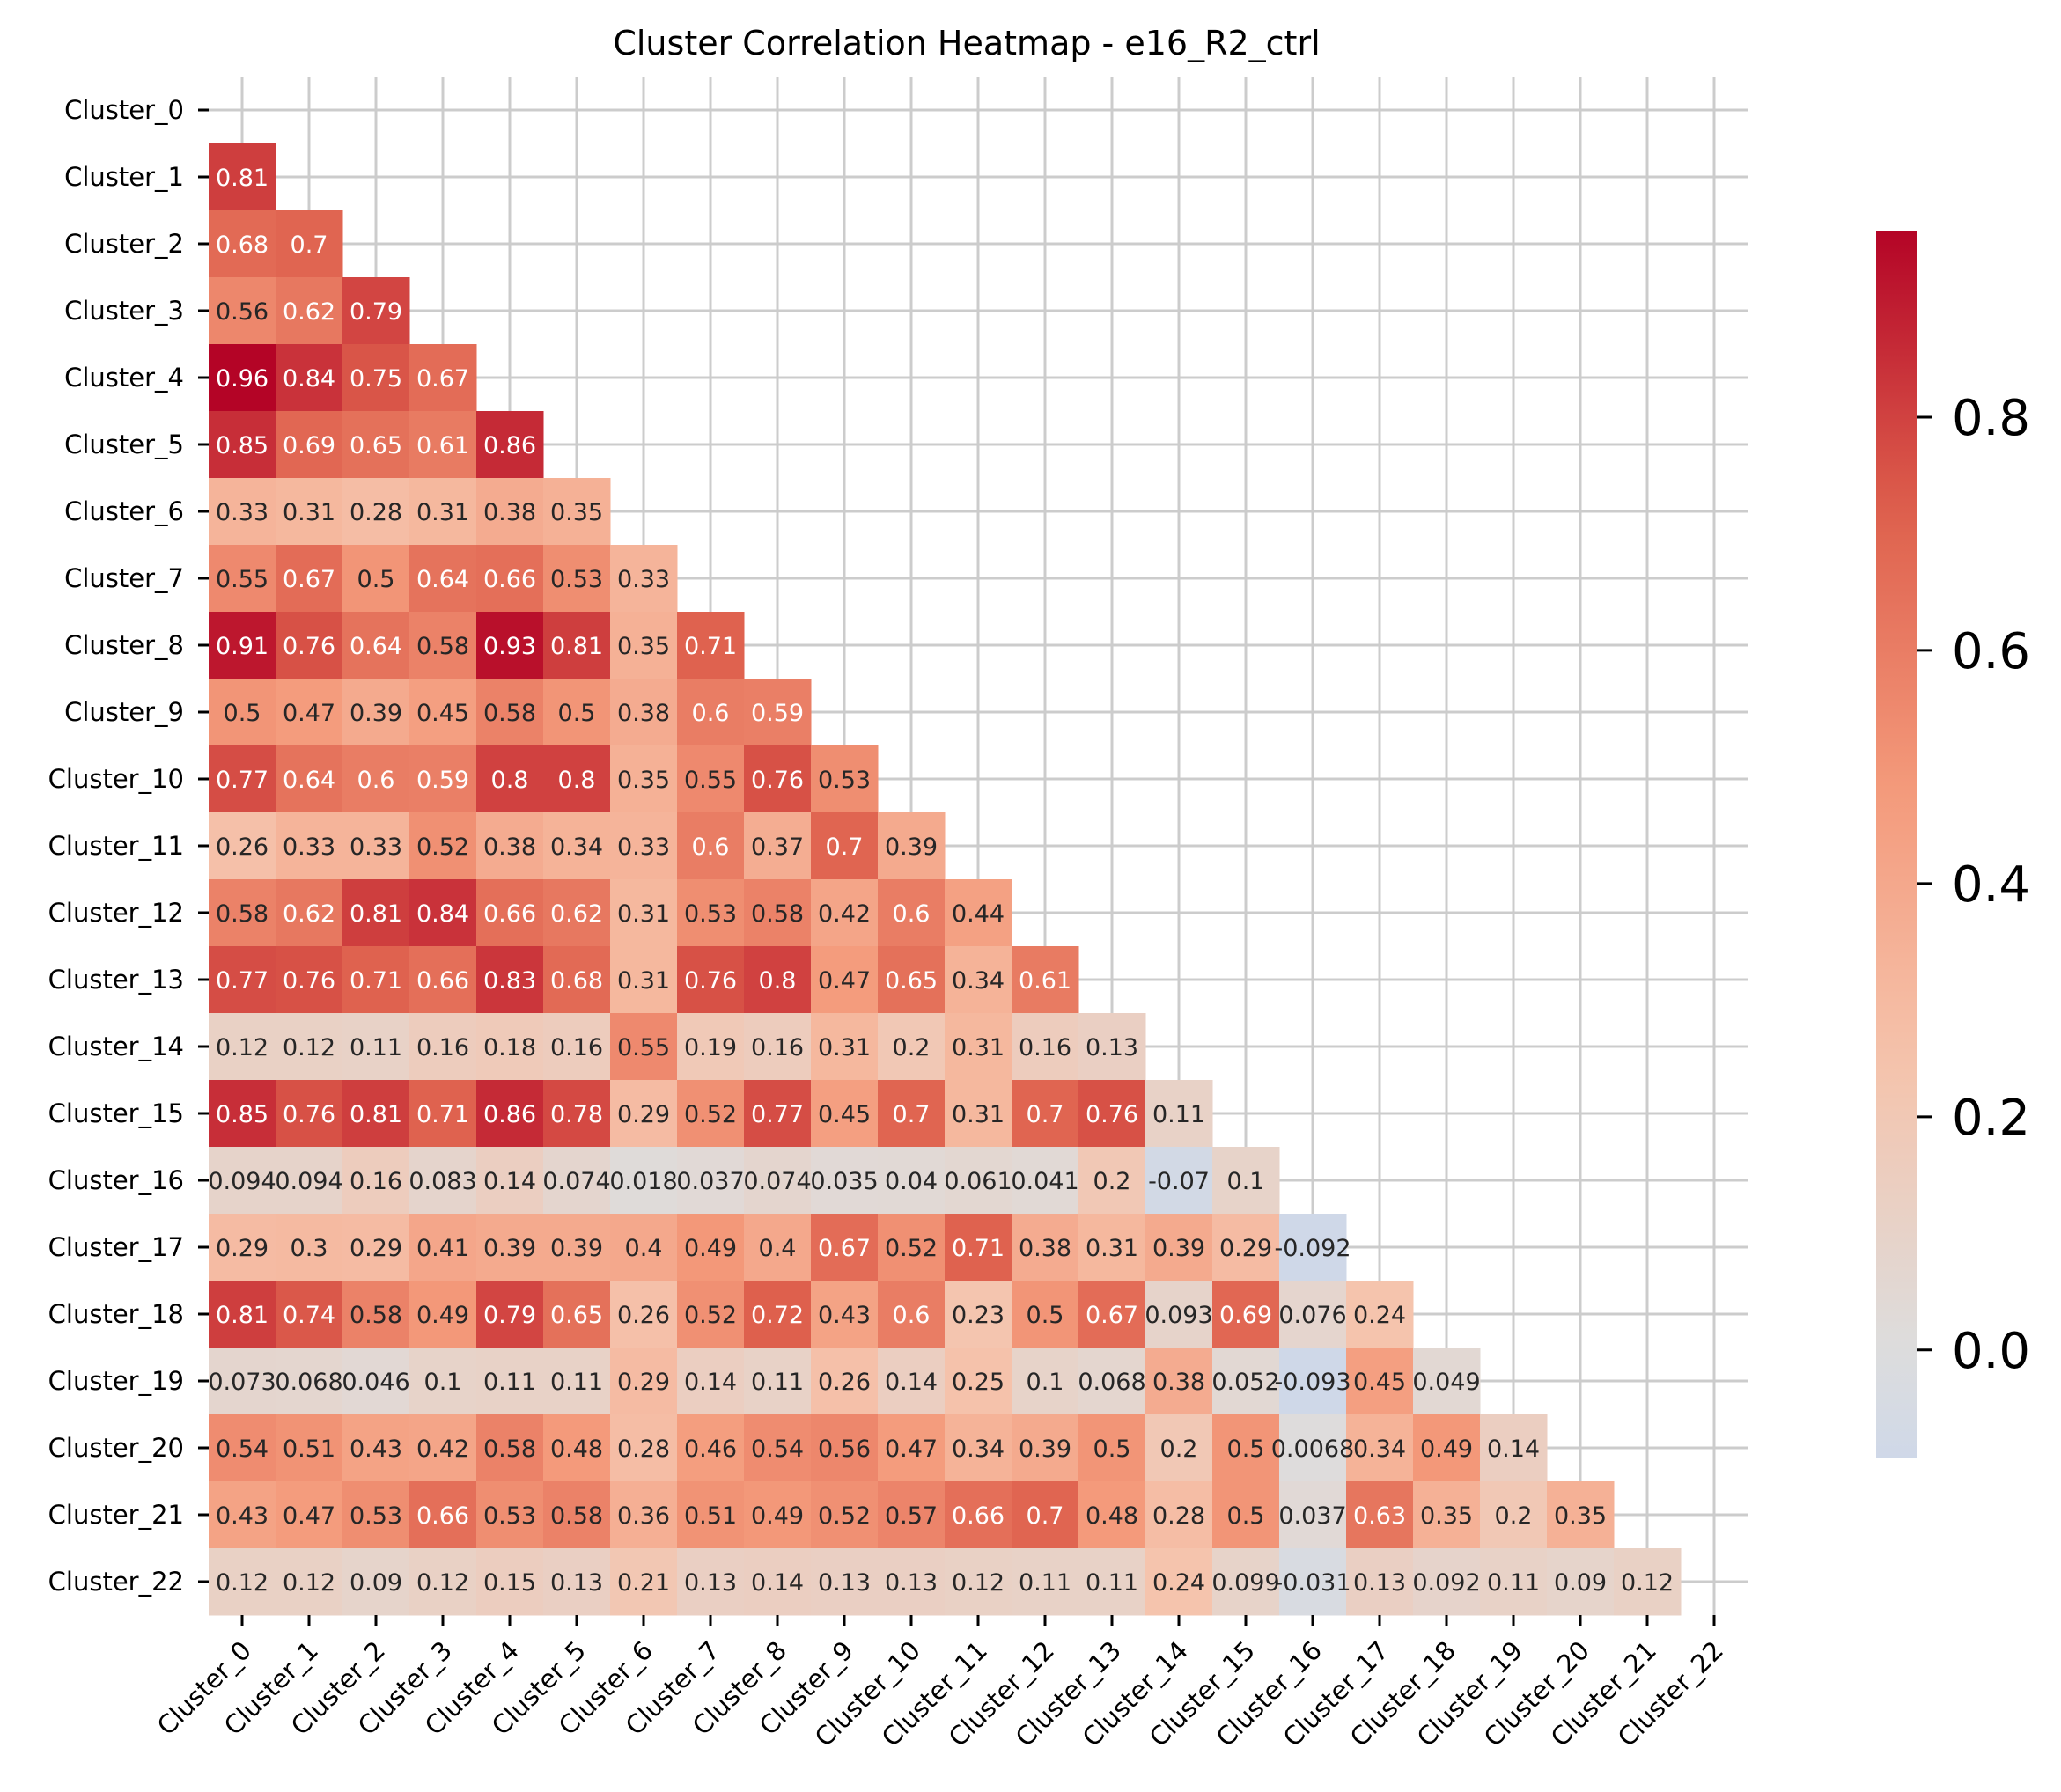 Image resolution: width=2061 pixels, height=1792 pixels. I want to click on cell-value-label: 0.7, so click(309, 245).